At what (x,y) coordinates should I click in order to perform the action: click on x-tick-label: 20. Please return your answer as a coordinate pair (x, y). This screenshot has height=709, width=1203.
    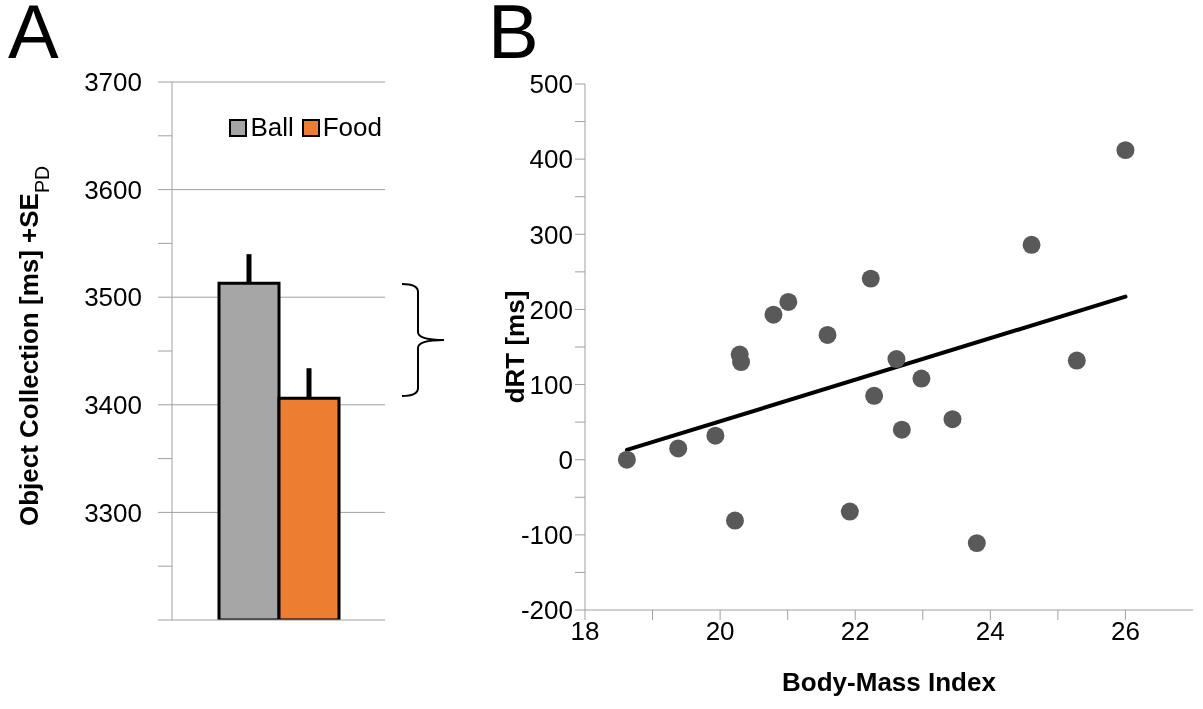
    Looking at the image, I should click on (720, 631).